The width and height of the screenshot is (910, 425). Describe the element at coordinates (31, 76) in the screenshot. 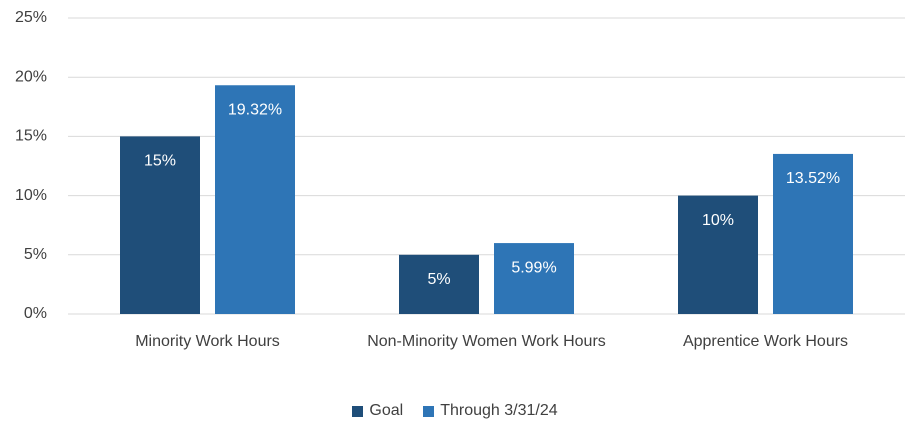

I see `y-tick-label: 20%` at that location.